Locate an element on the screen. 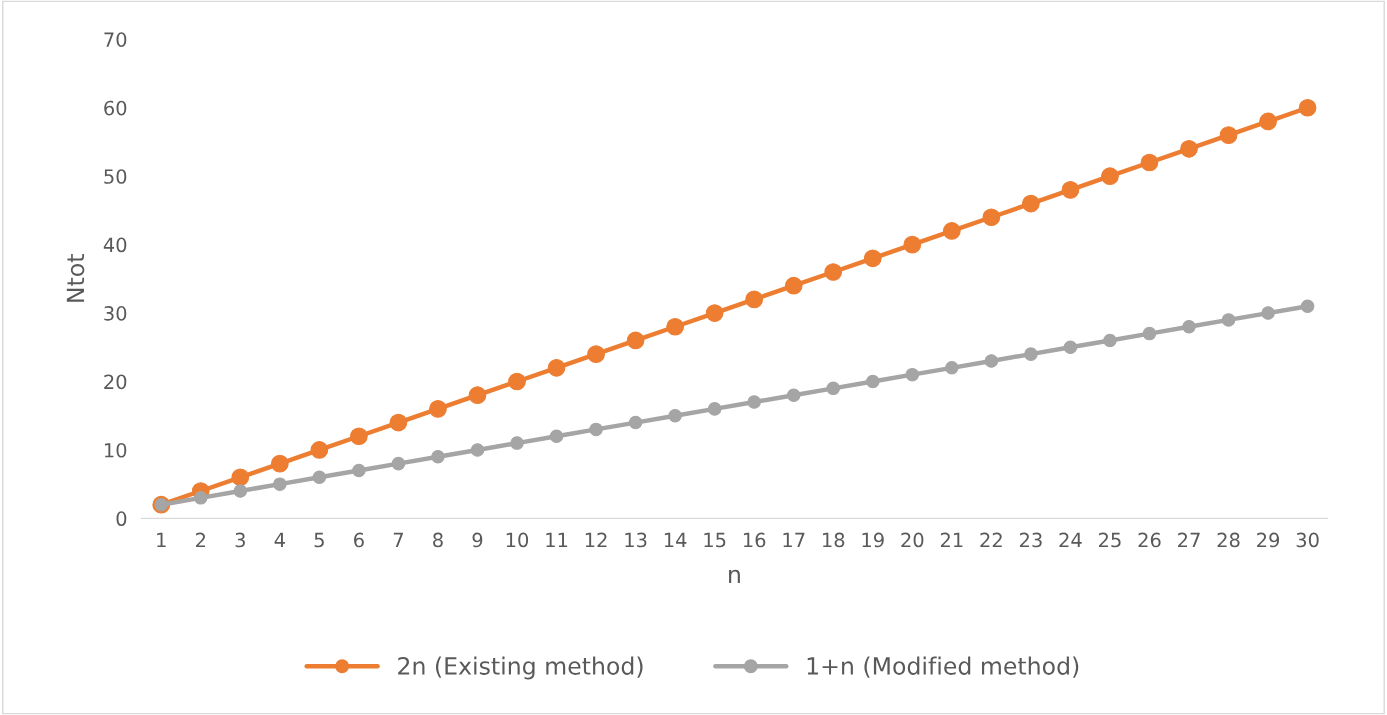  x-tick-label: 12 is located at coordinates (596, 540).